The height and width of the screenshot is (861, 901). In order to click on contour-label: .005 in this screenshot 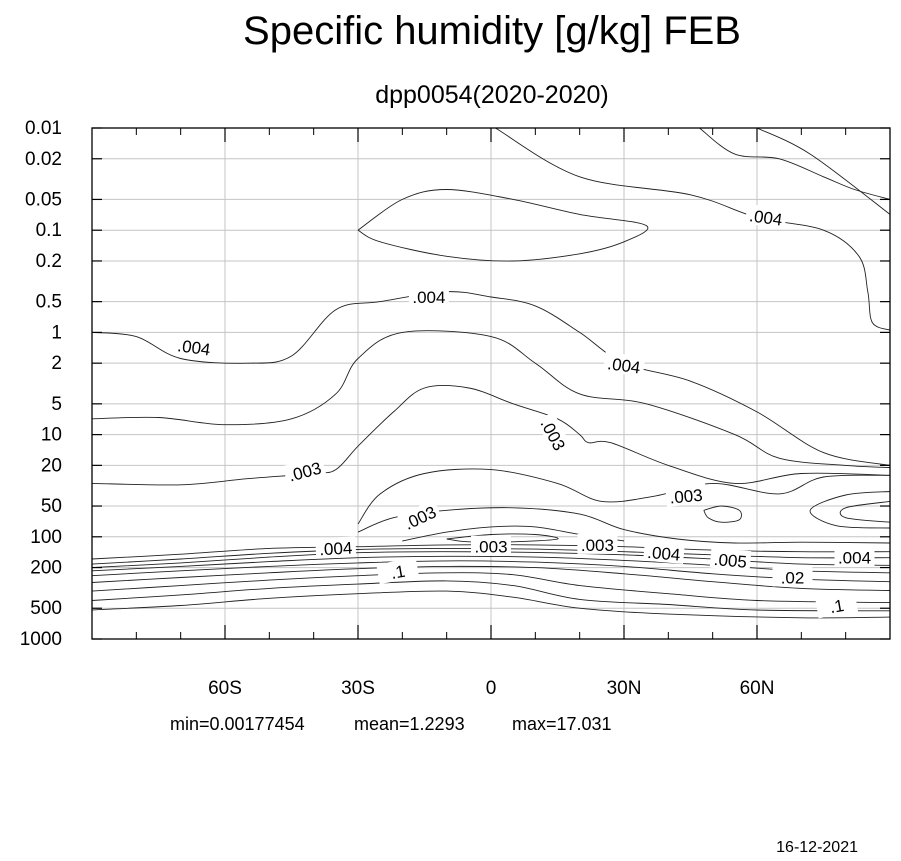, I will do `click(730, 561)`.